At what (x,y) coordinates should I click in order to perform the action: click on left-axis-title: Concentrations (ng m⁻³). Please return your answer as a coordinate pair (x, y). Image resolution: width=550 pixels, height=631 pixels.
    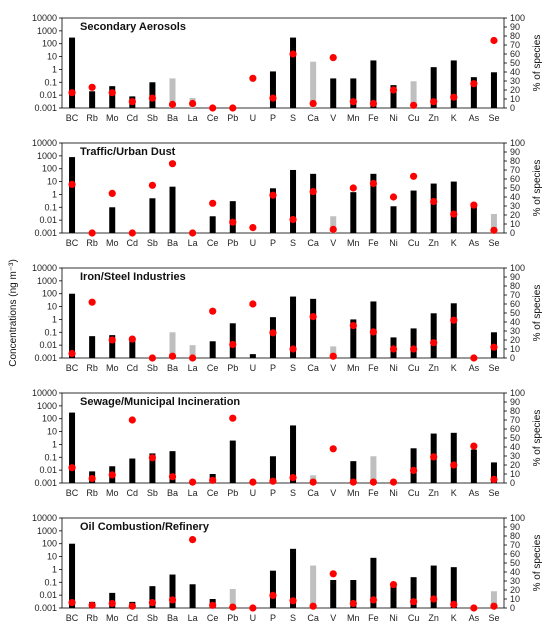
    Looking at the image, I should click on (13, 313).